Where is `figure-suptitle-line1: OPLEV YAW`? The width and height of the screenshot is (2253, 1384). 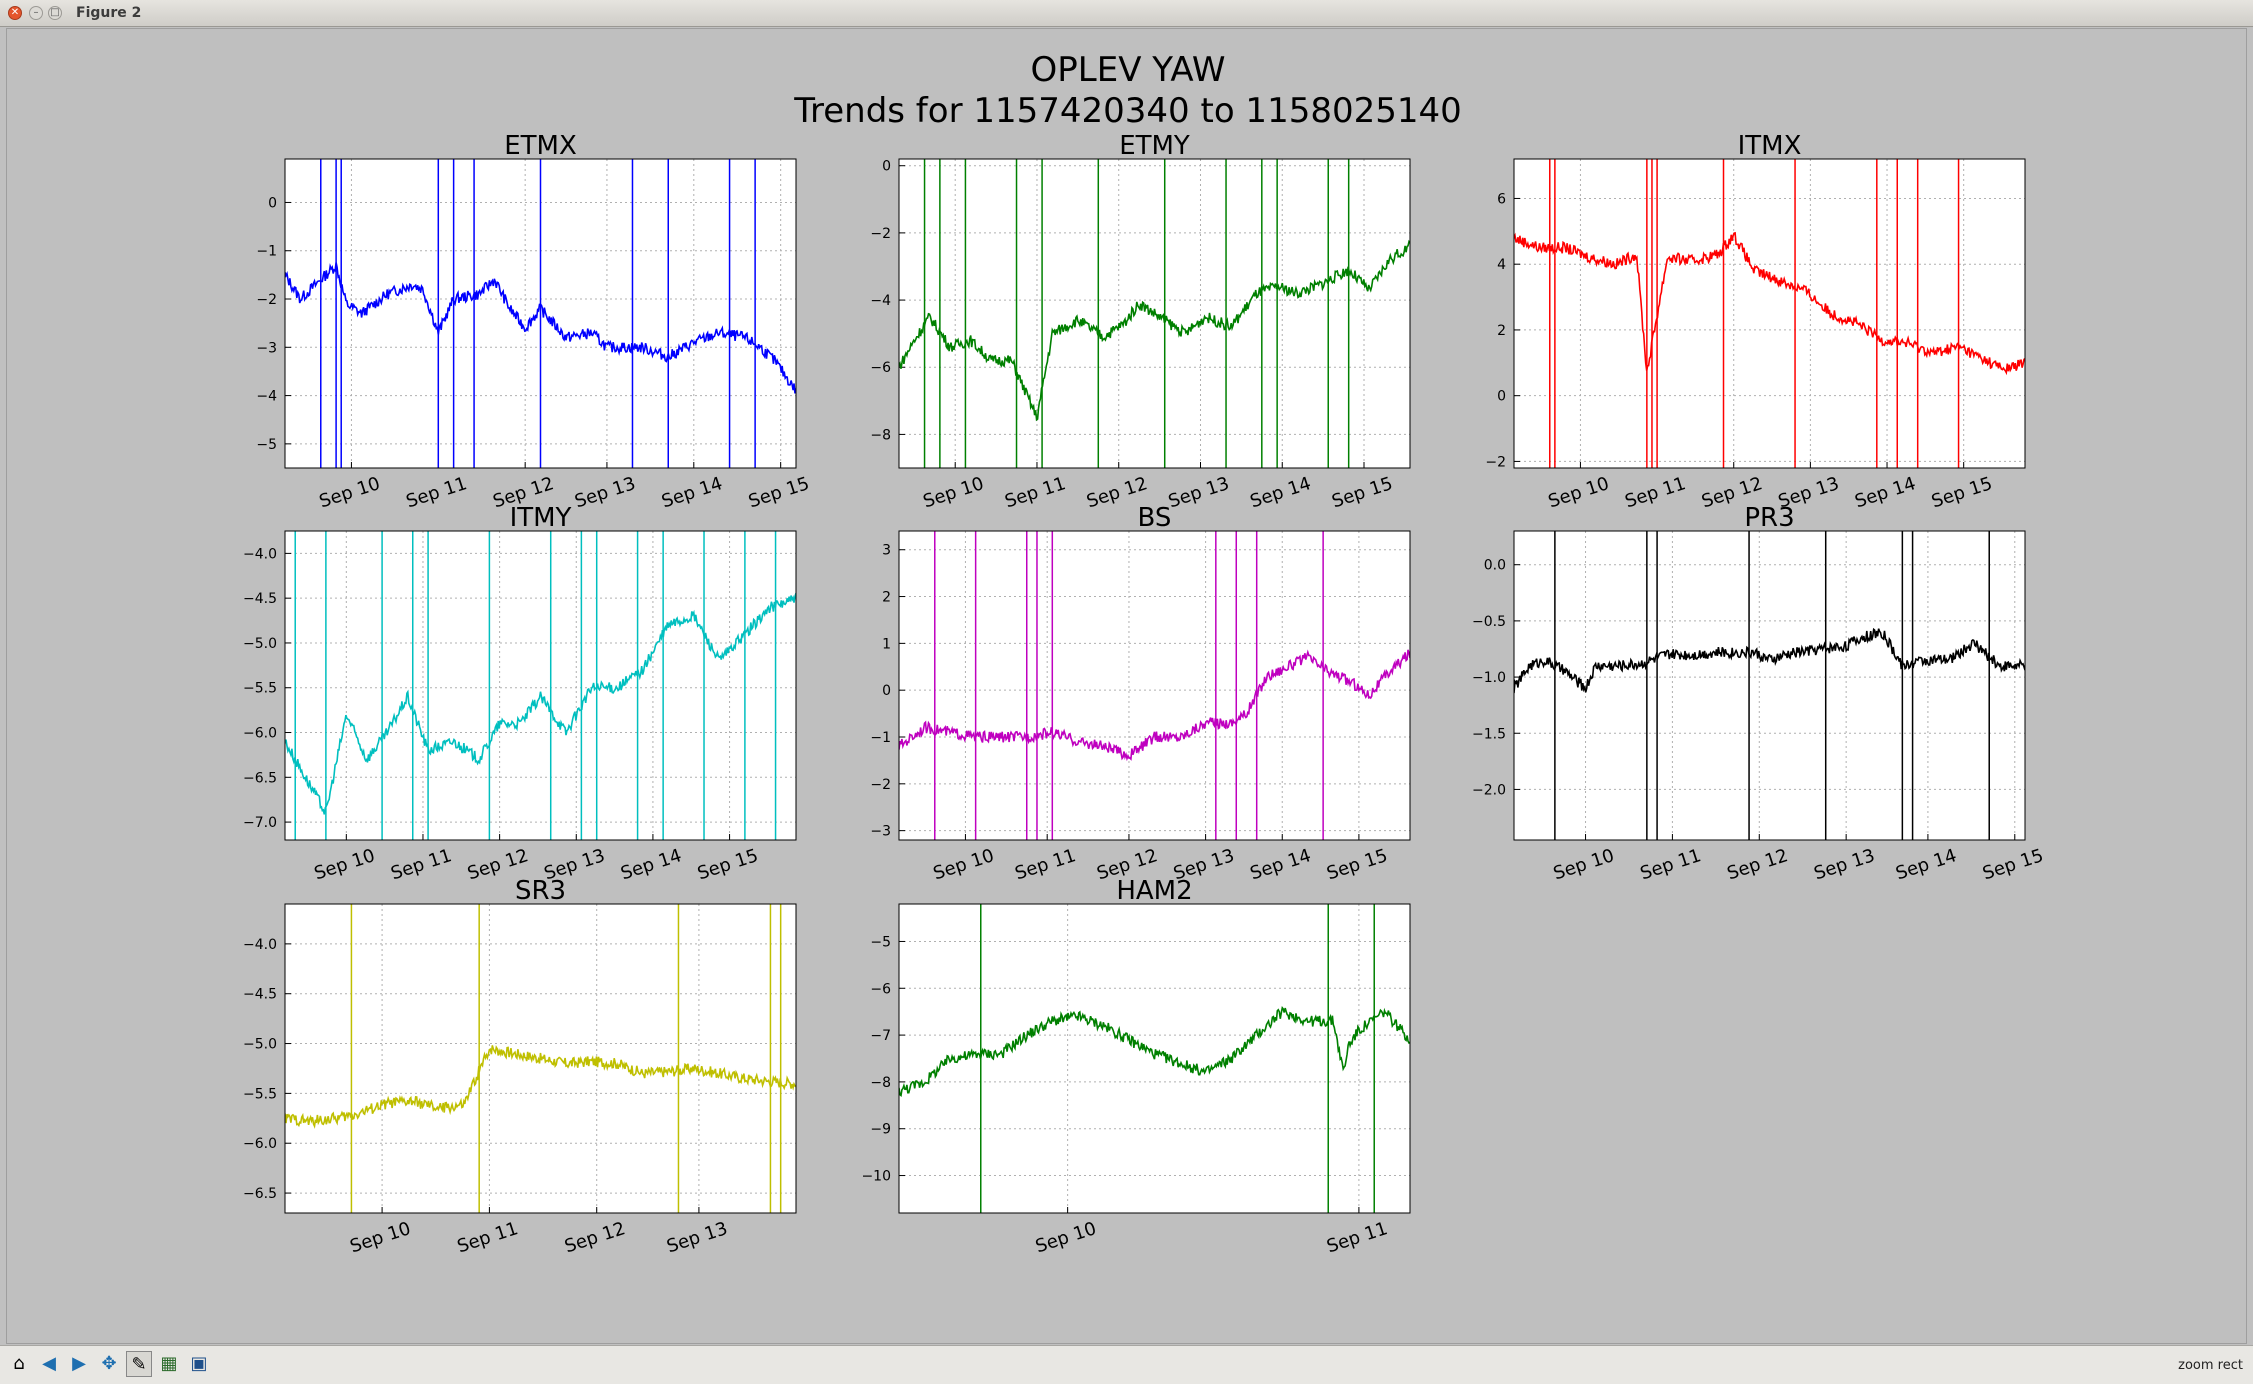
figure-suptitle-line1: OPLEV YAW is located at coordinates (1128, 70).